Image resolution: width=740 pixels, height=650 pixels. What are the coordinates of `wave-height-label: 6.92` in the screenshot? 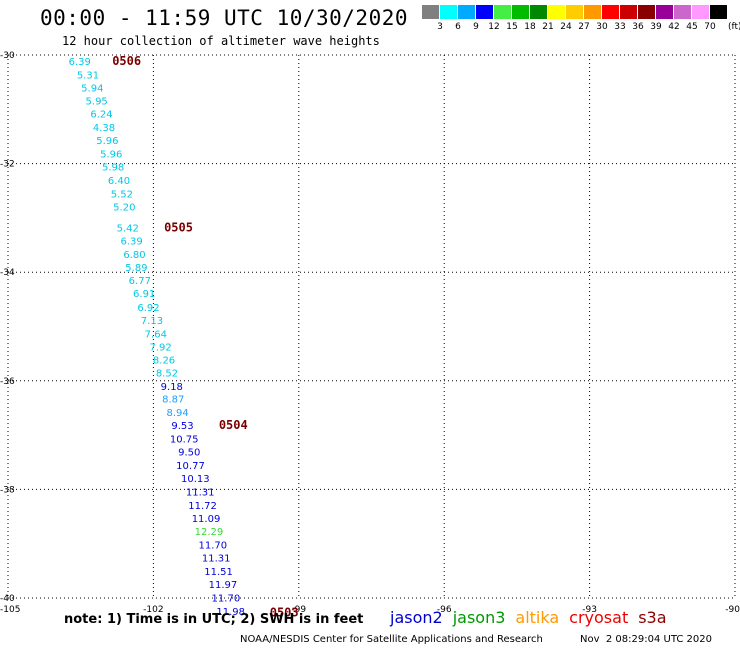 It's located at (148, 308).